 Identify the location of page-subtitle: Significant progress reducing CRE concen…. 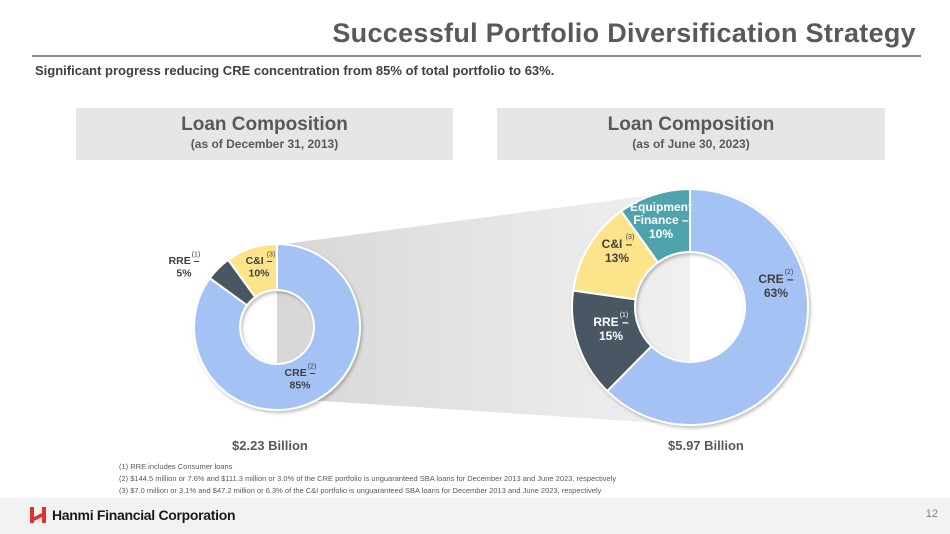
(295, 70).